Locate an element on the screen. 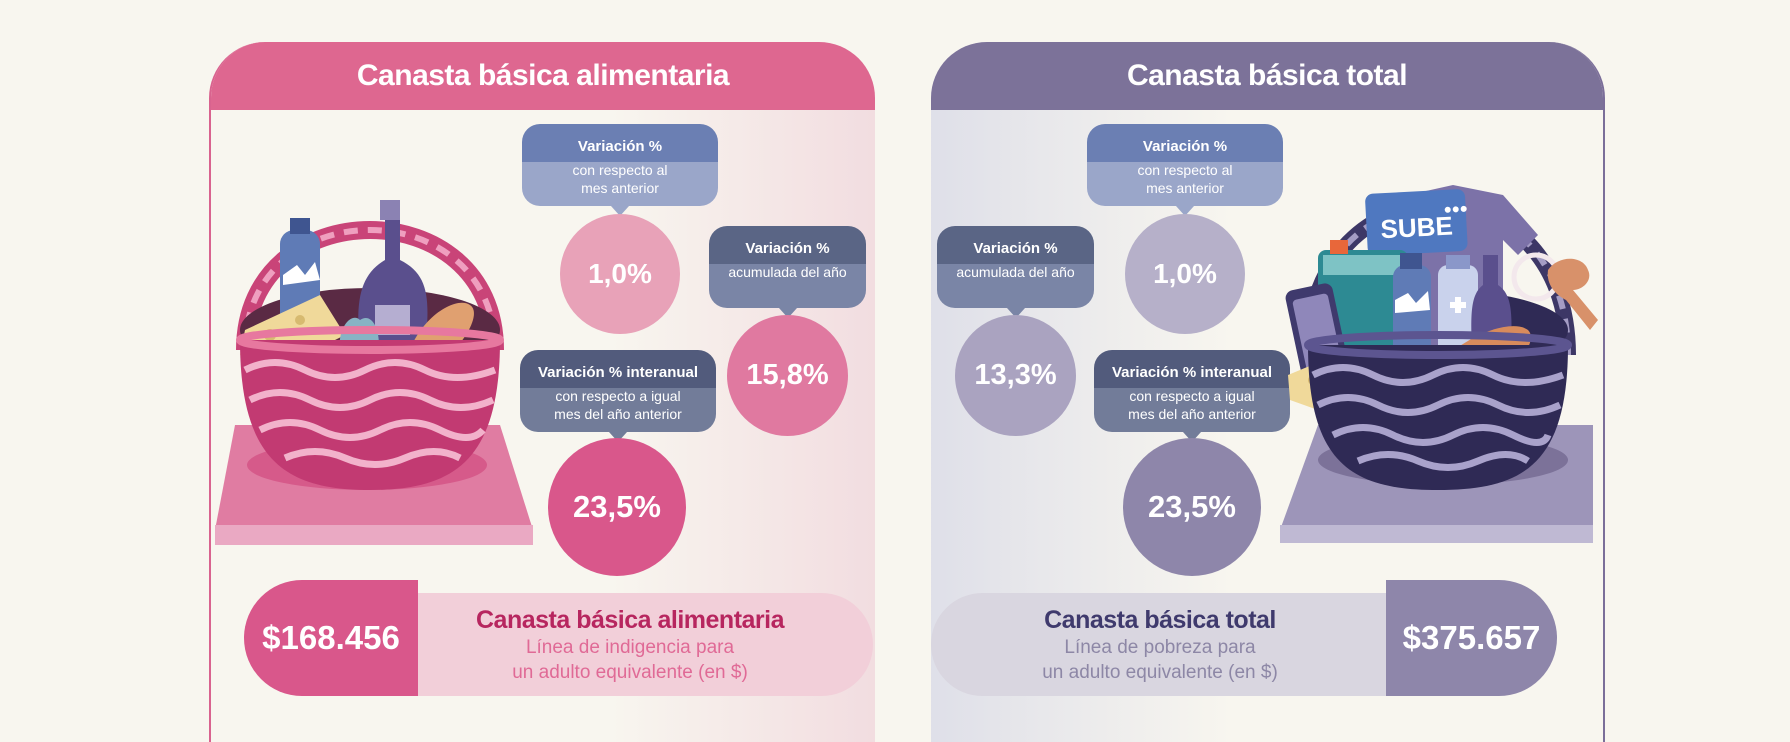 The image size is (1790, 742). food-basket-summary-bar is located at coordinates (645, 644).